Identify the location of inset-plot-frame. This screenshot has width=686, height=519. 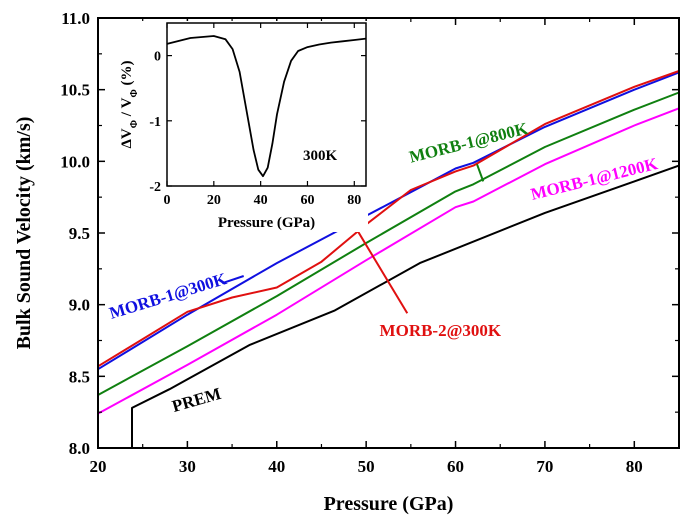
(266, 104).